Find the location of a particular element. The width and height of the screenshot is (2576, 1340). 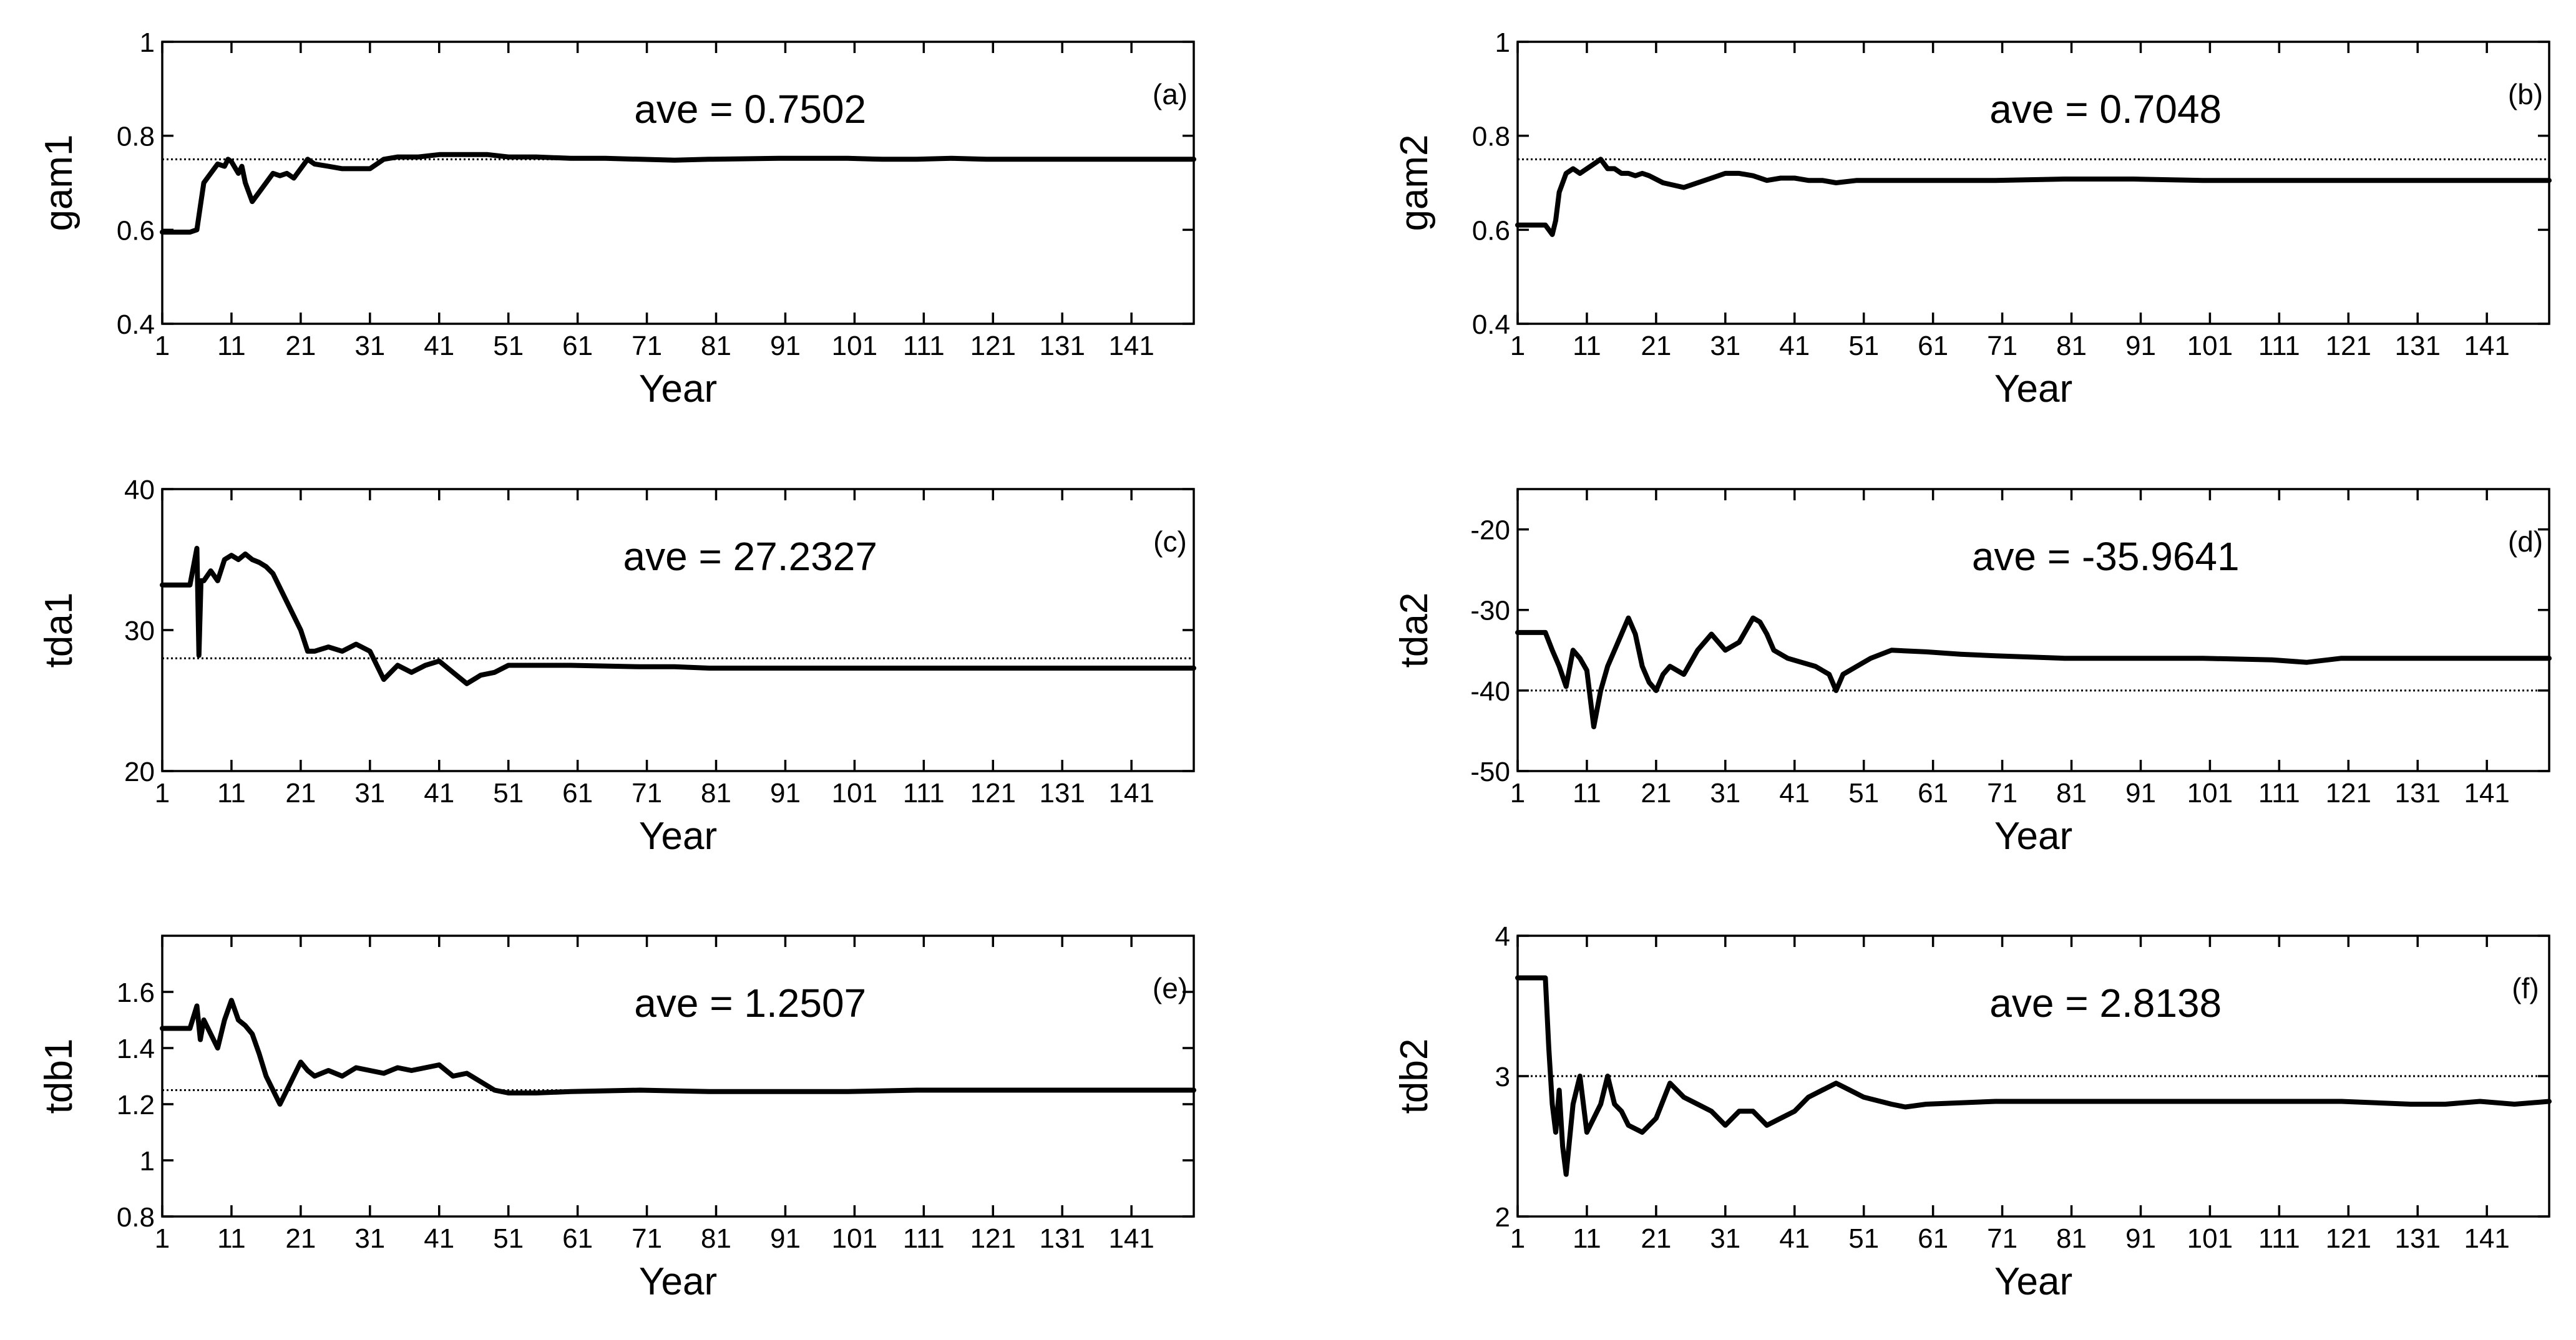

panel-label: (b) is located at coordinates (2525, 94).